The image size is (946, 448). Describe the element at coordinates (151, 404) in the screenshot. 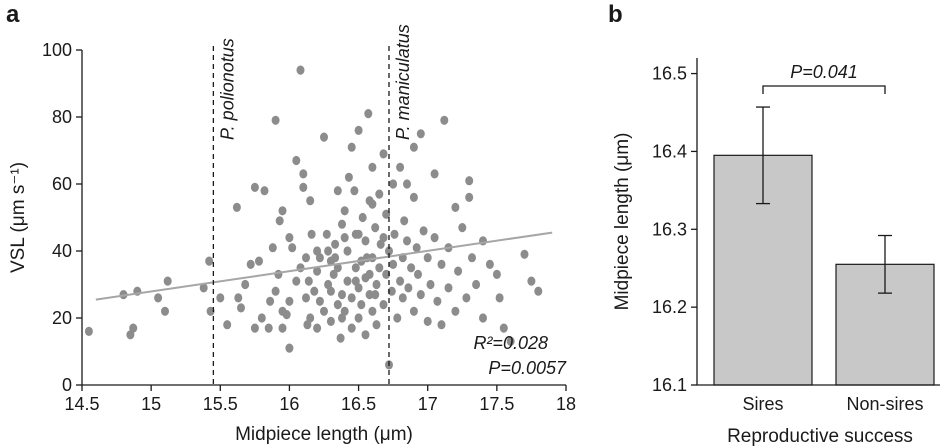

I see `x-tick-label: 15` at that location.